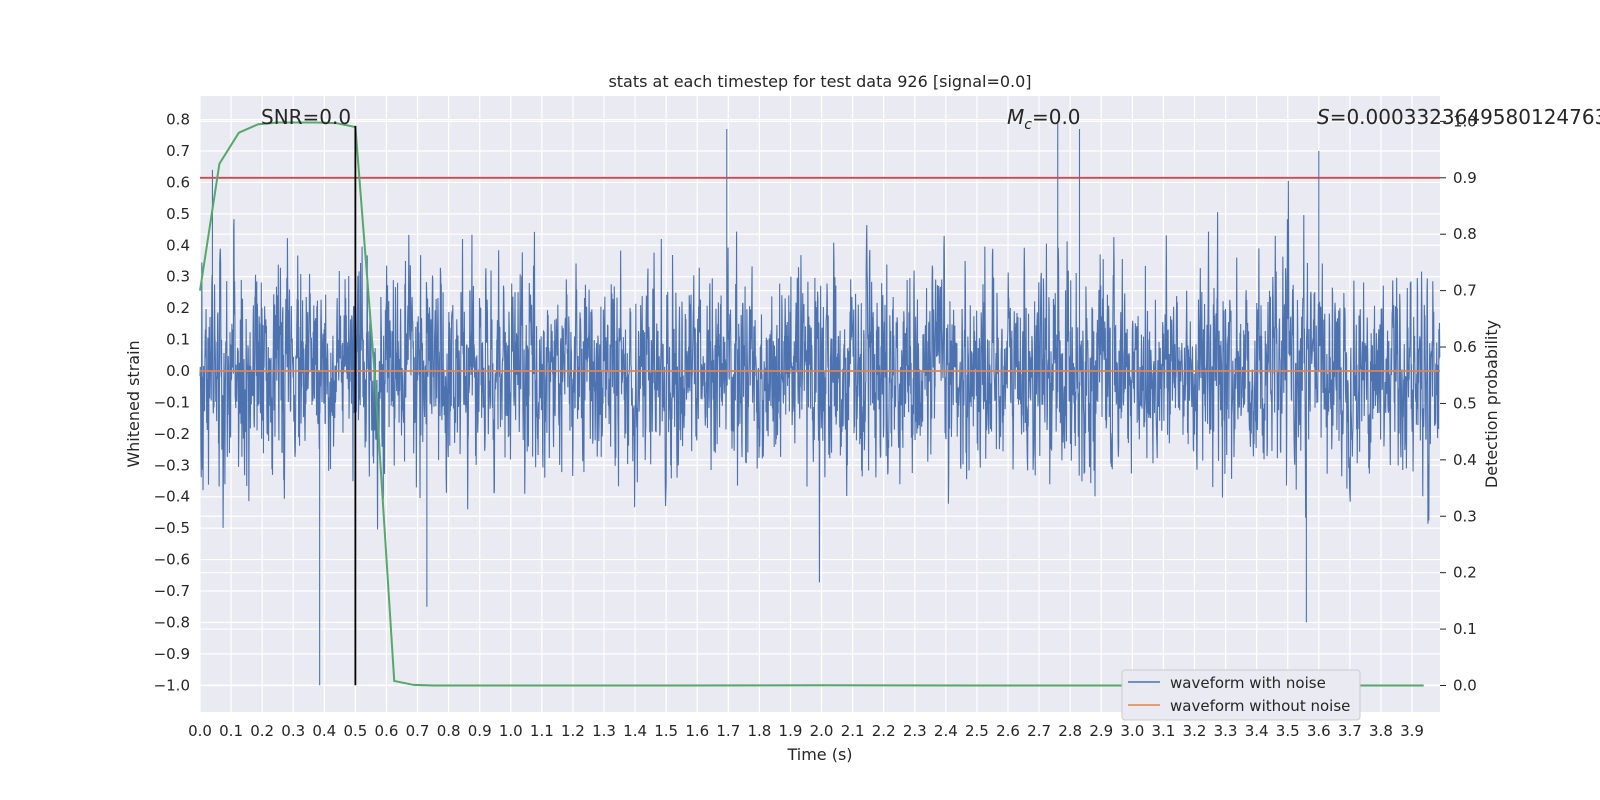 The height and width of the screenshot is (800, 1600). I want to click on y2-tick-label: 1.0, so click(1465, 121).